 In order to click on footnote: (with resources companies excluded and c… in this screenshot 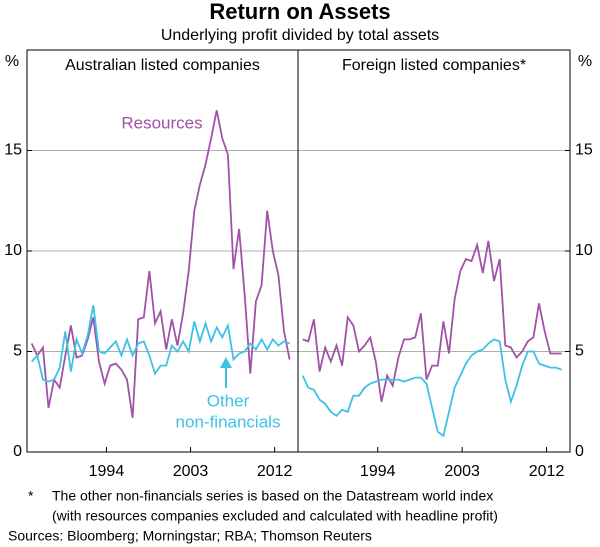, I will do `click(275, 516)`.